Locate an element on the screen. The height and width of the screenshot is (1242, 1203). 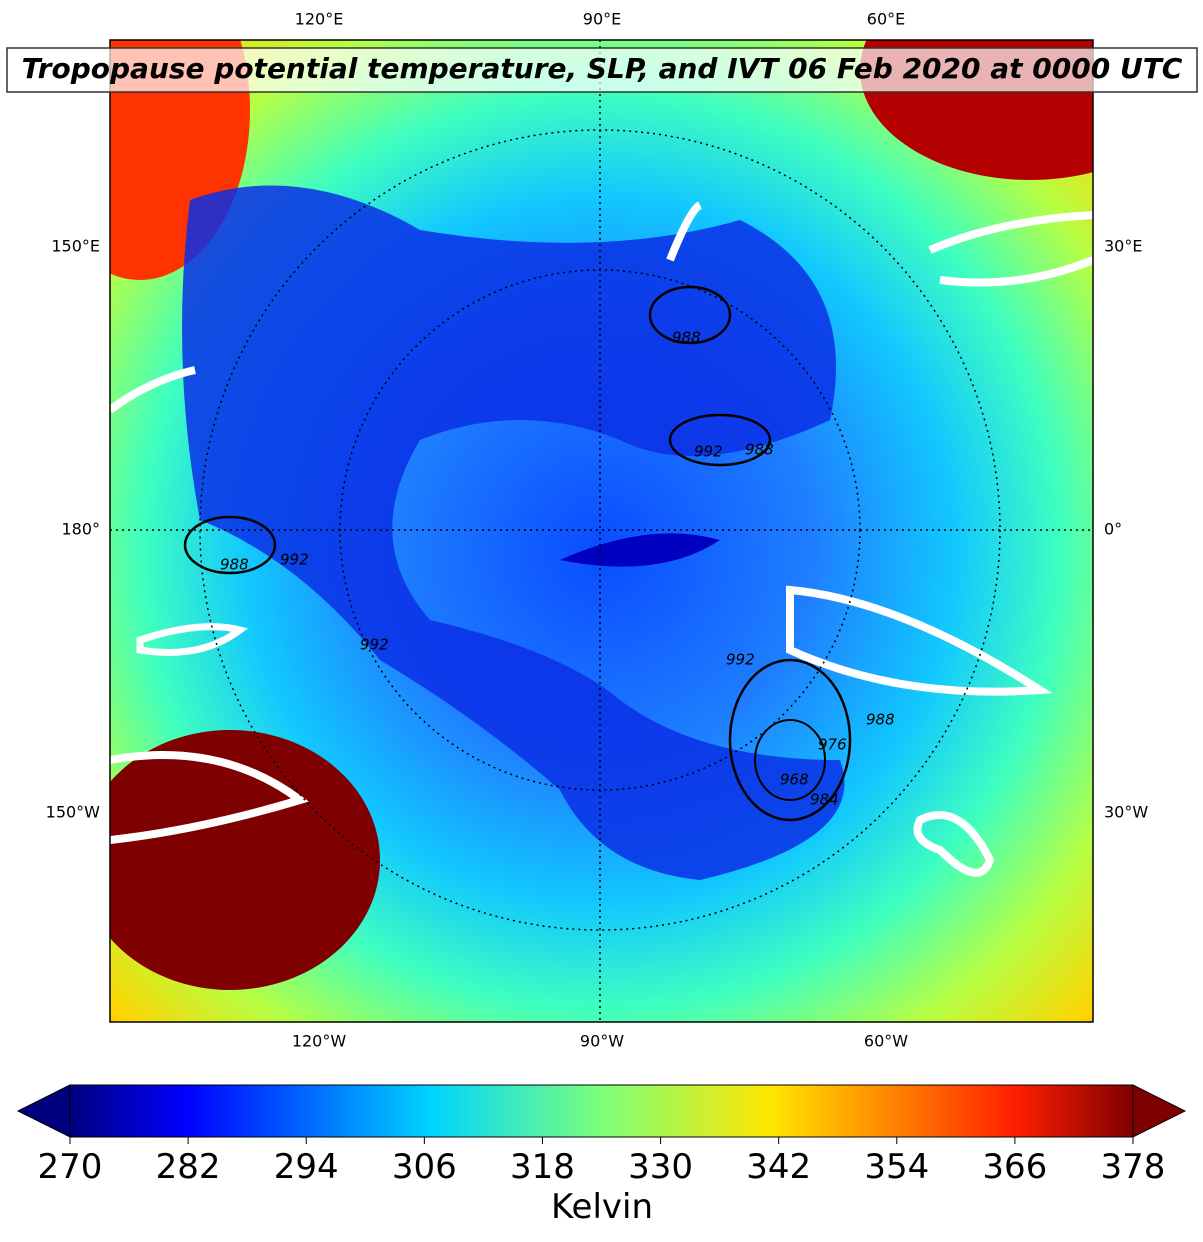
lon-label: 180° is located at coordinates (80, 529).